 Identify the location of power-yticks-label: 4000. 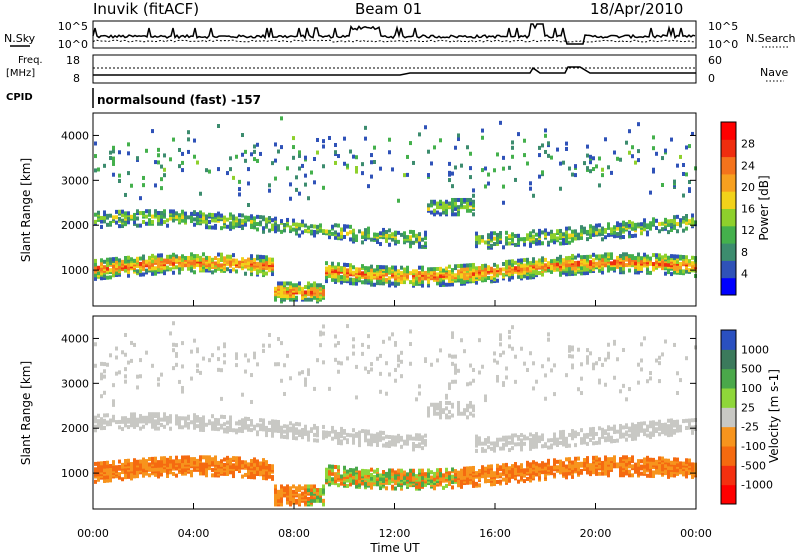
(75, 135).